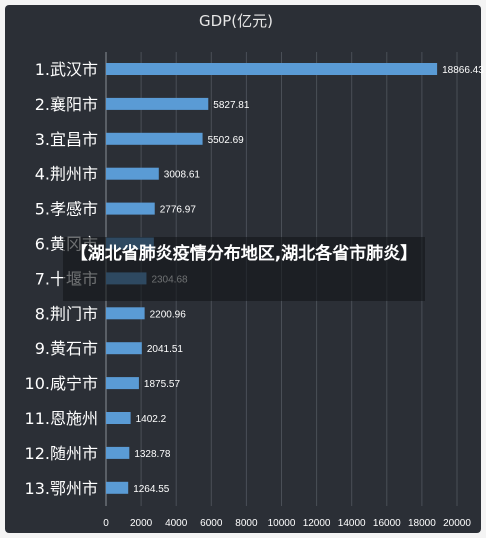 Image resolution: width=486 pixels, height=538 pixels. Describe the element at coordinates (61, 453) in the screenshot. I see `category-label: 12.随州市` at that location.